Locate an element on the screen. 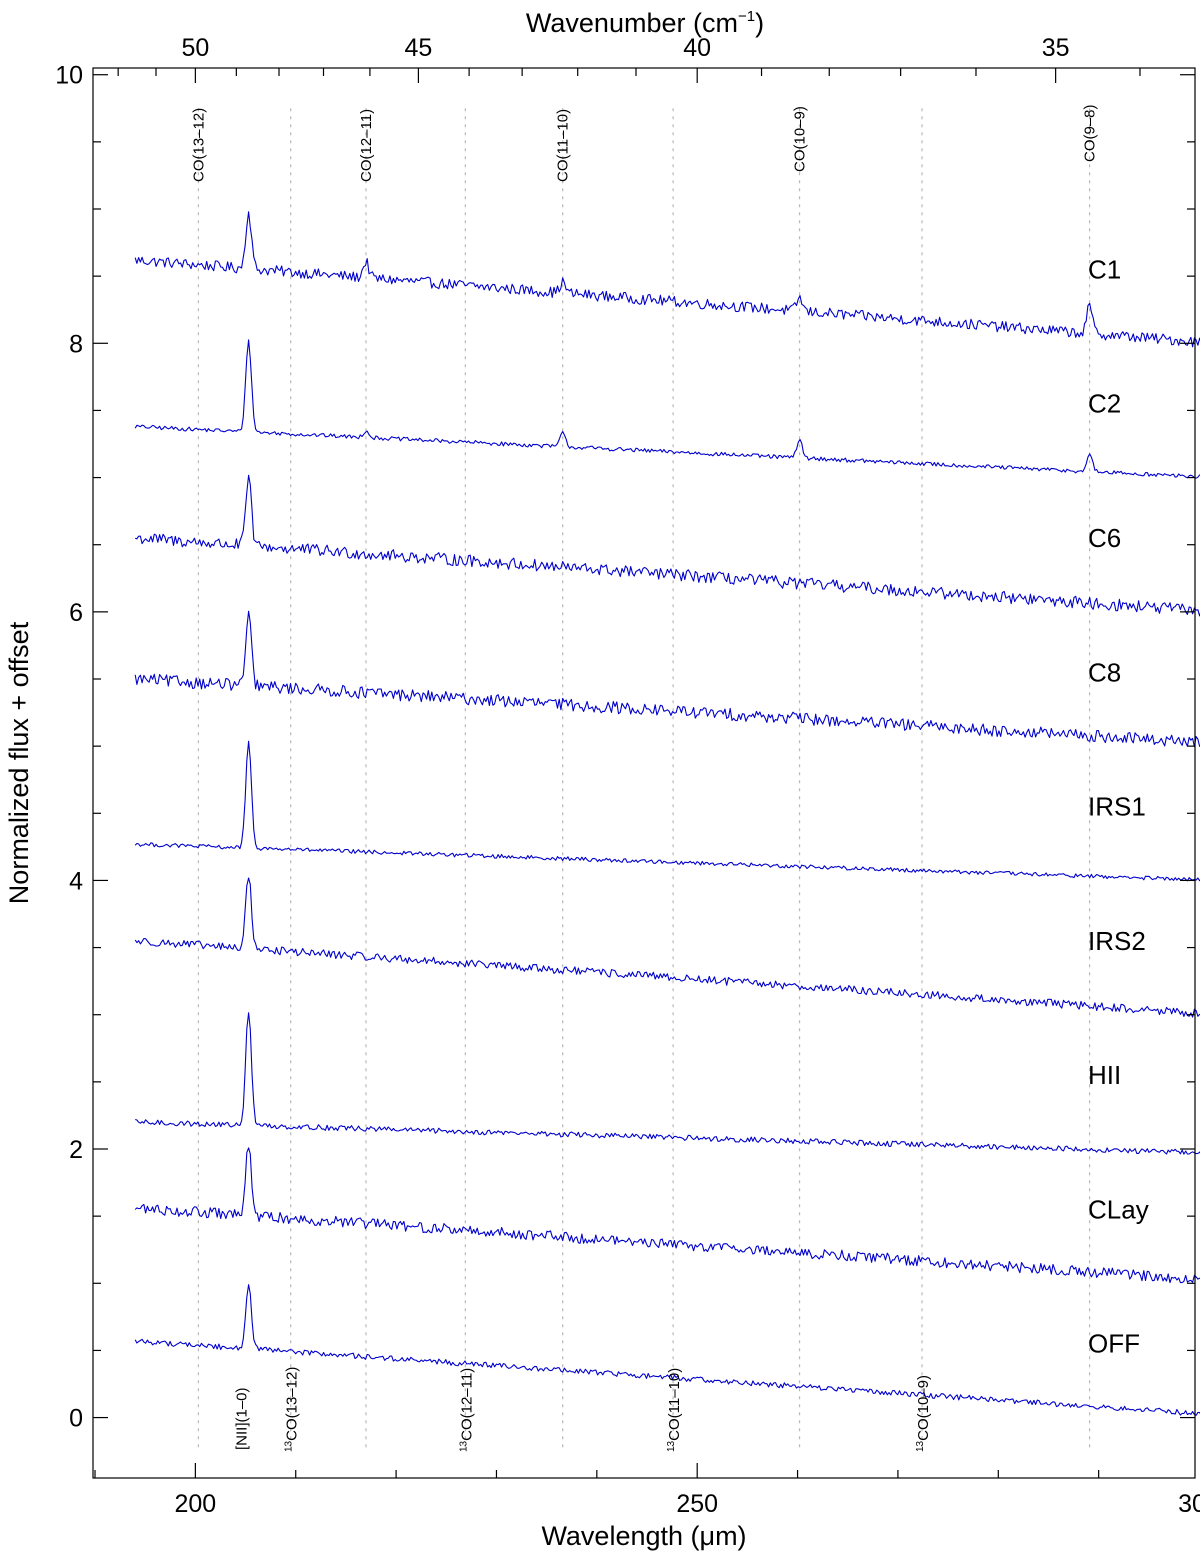  top-axis-title: Wavenumber (cm−1) is located at coordinates (645, 23).